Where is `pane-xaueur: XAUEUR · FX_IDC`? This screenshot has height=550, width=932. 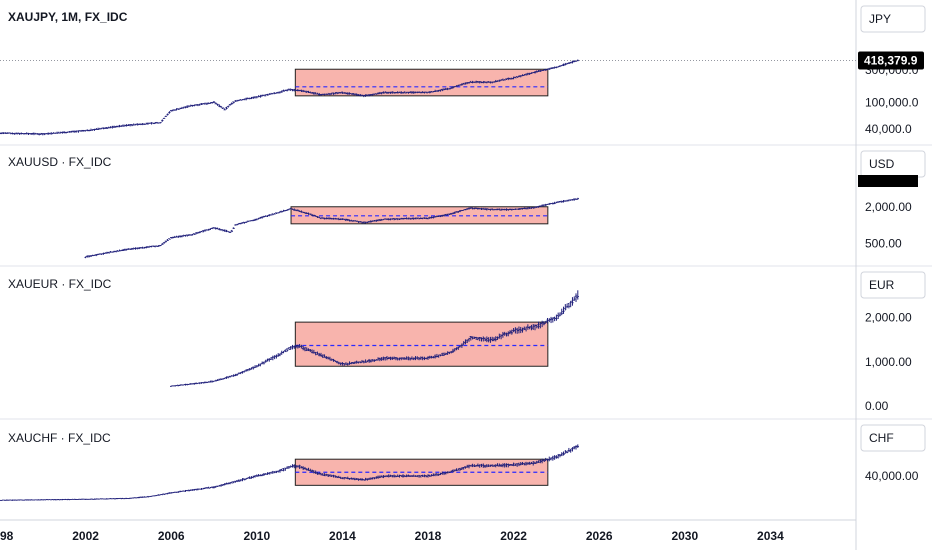 pane-xaueur: XAUEUR · FX_IDC is located at coordinates (293, 332).